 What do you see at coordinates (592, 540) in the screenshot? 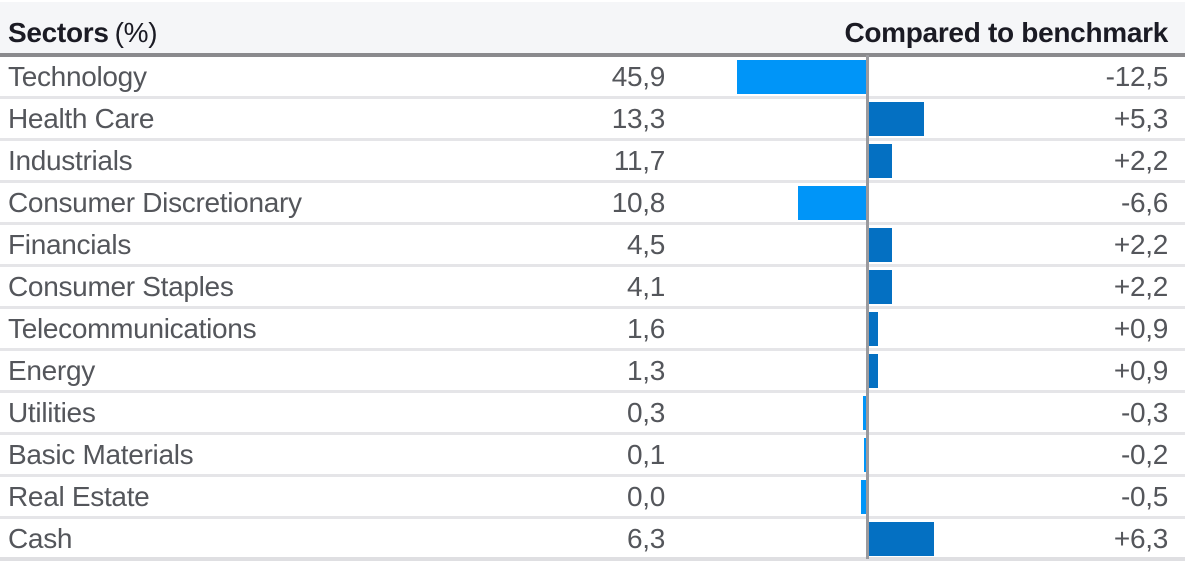
I see `table-row: Cash 6,3 +6,3` at bounding box center [592, 540].